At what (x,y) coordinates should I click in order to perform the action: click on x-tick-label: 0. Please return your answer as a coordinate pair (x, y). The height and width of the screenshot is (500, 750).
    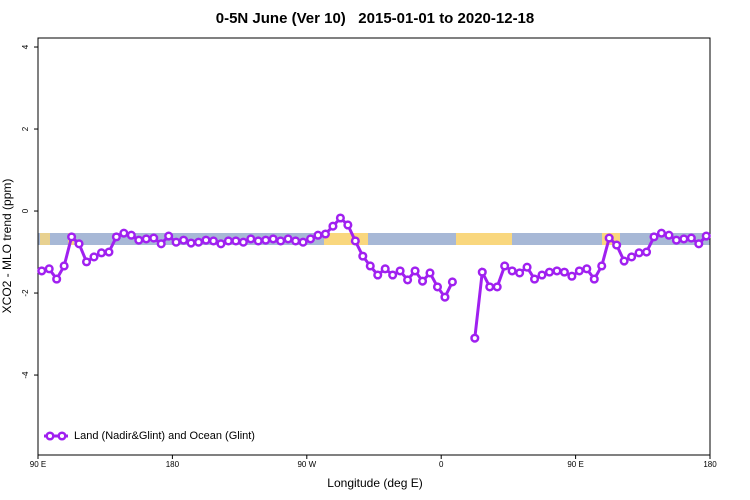
    Looking at the image, I should click on (441, 464).